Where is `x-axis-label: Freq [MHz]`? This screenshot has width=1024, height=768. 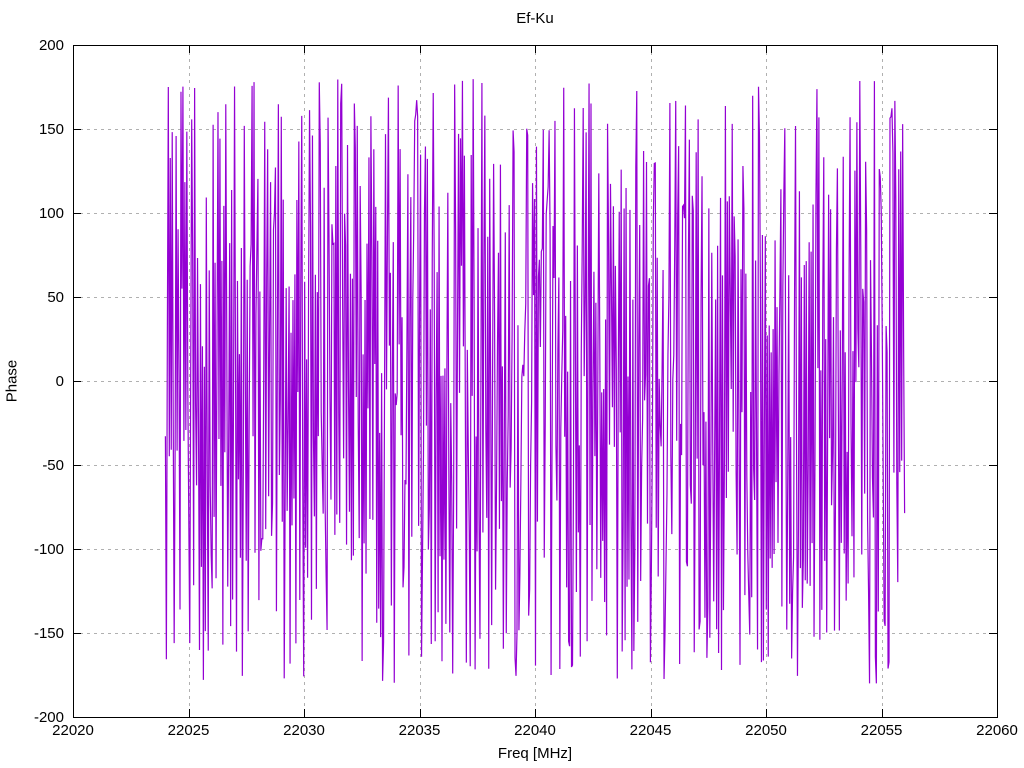 x-axis-label: Freq [MHz] is located at coordinates (535, 753).